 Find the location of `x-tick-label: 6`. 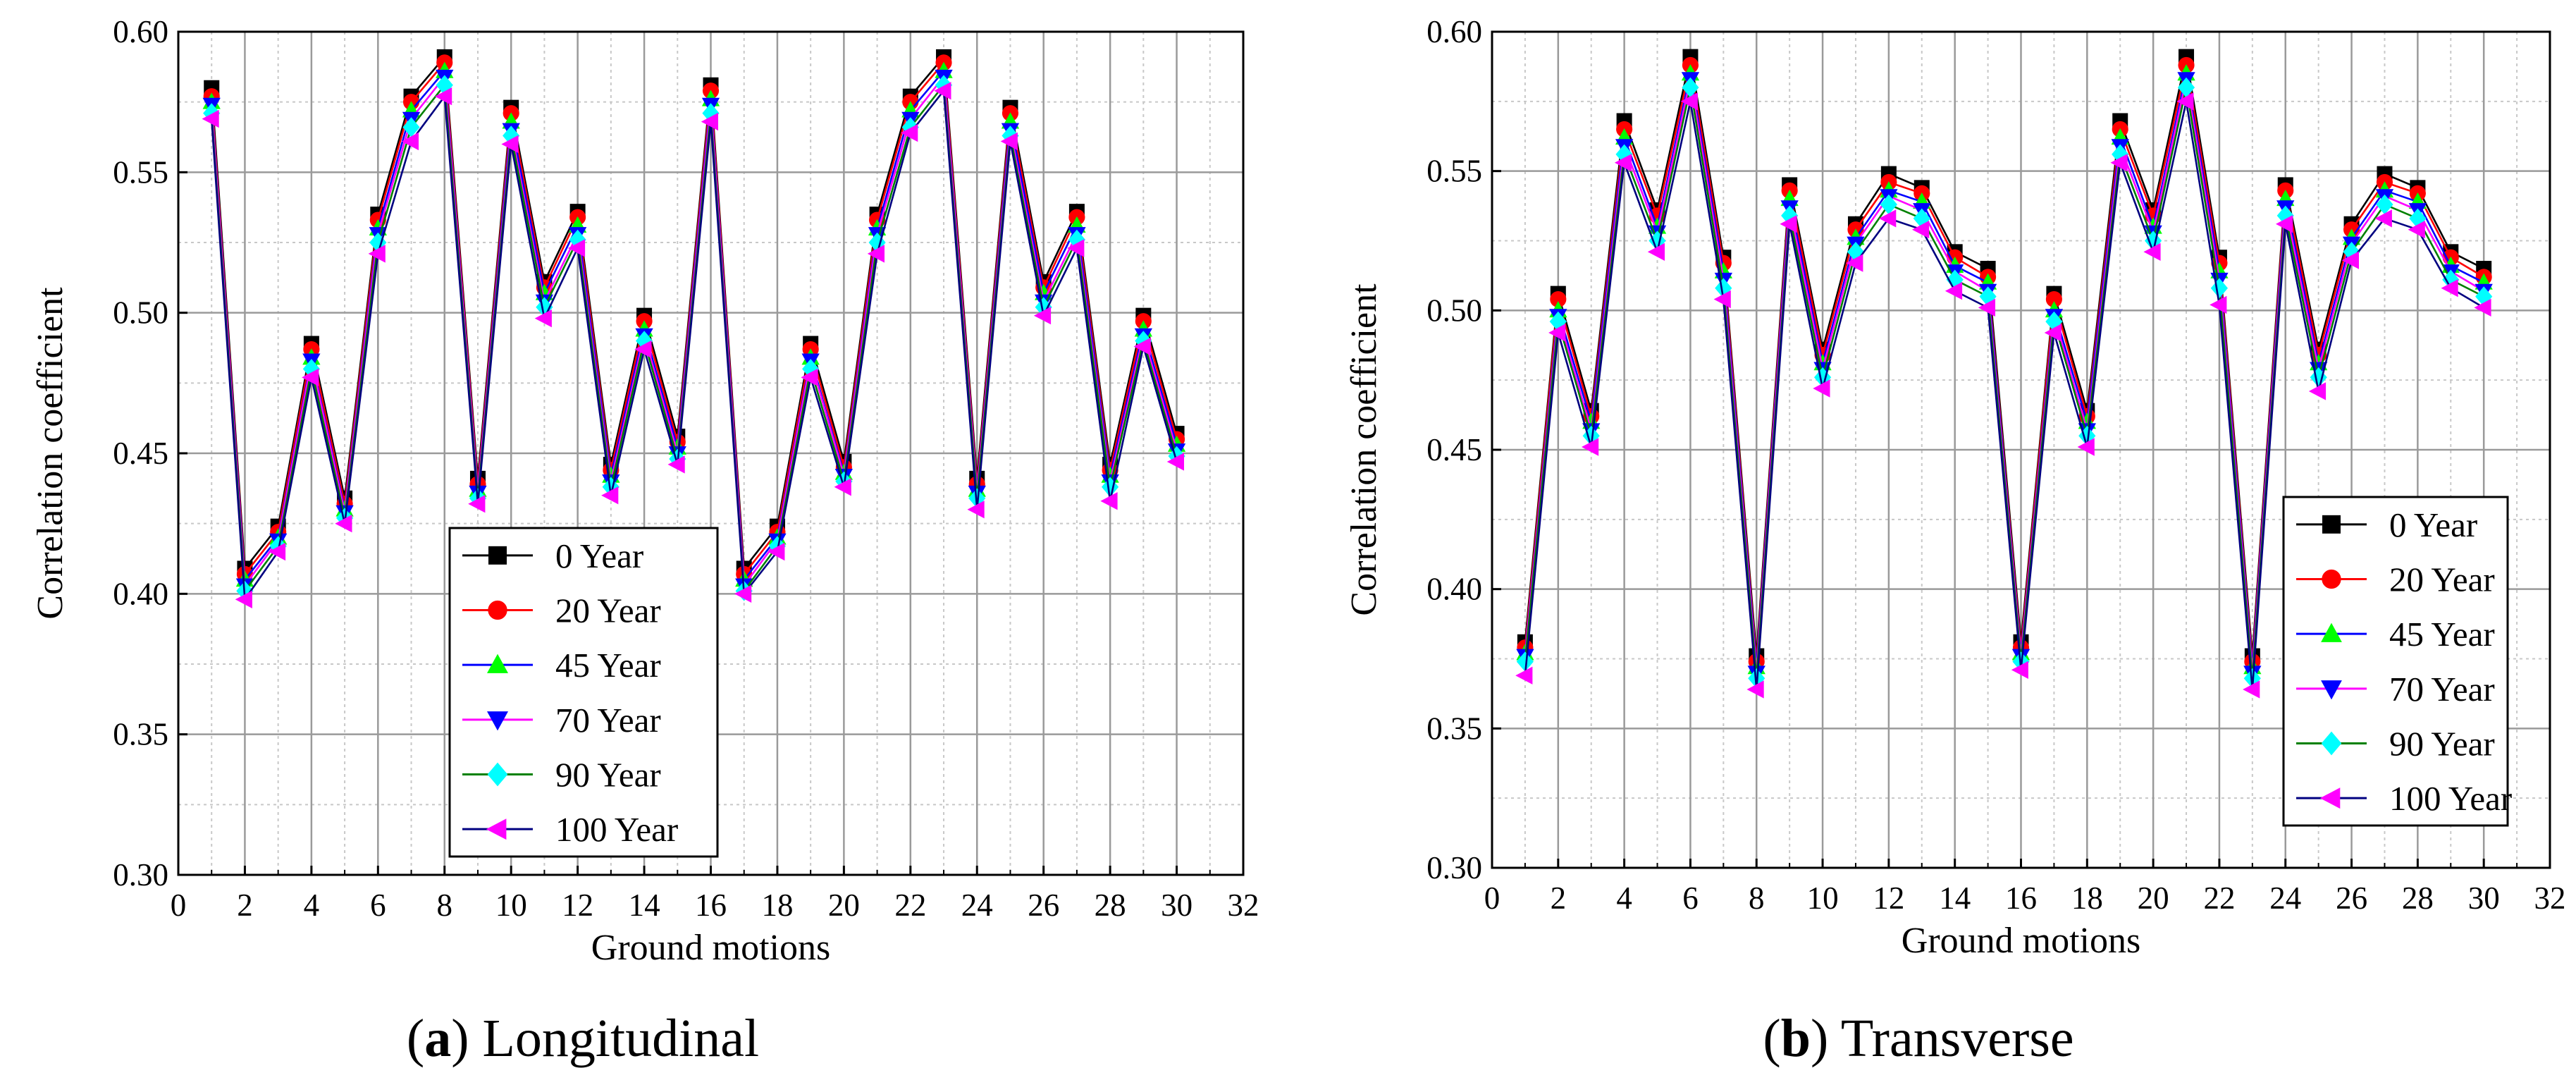

x-tick-label: 6 is located at coordinates (1690, 898).